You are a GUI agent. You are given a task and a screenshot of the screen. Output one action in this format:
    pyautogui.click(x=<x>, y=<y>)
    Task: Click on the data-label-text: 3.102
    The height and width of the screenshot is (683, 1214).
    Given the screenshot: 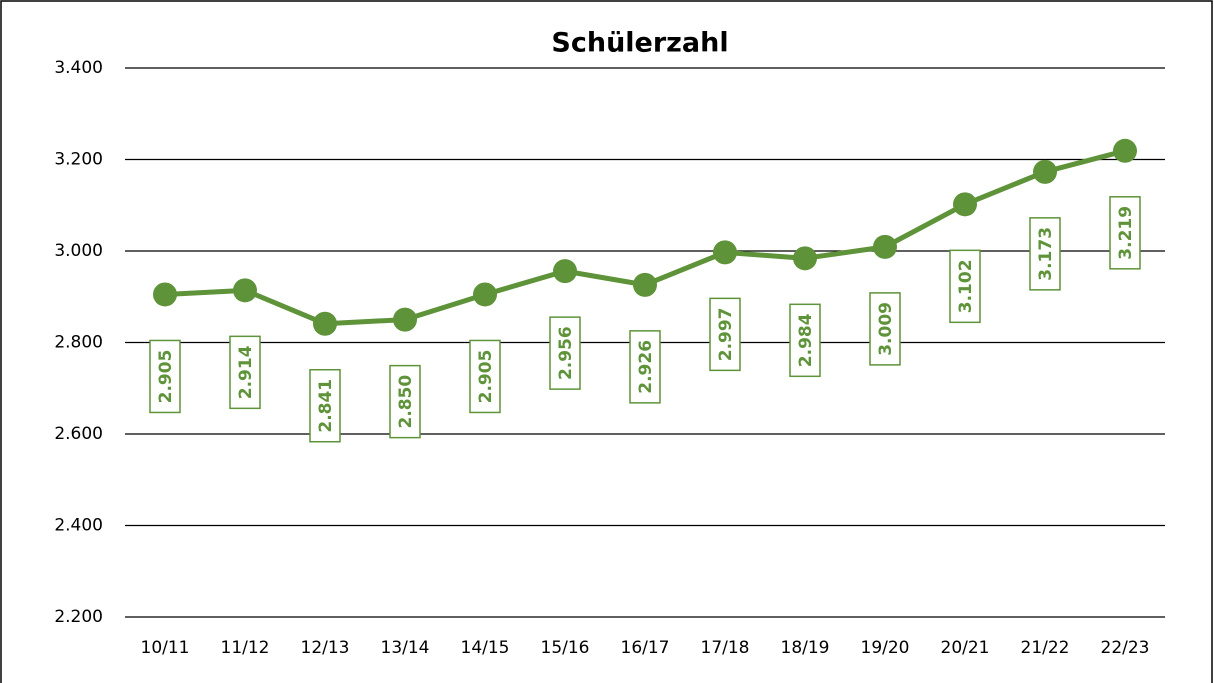 What is the action you would take?
    pyautogui.click(x=966, y=286)
    